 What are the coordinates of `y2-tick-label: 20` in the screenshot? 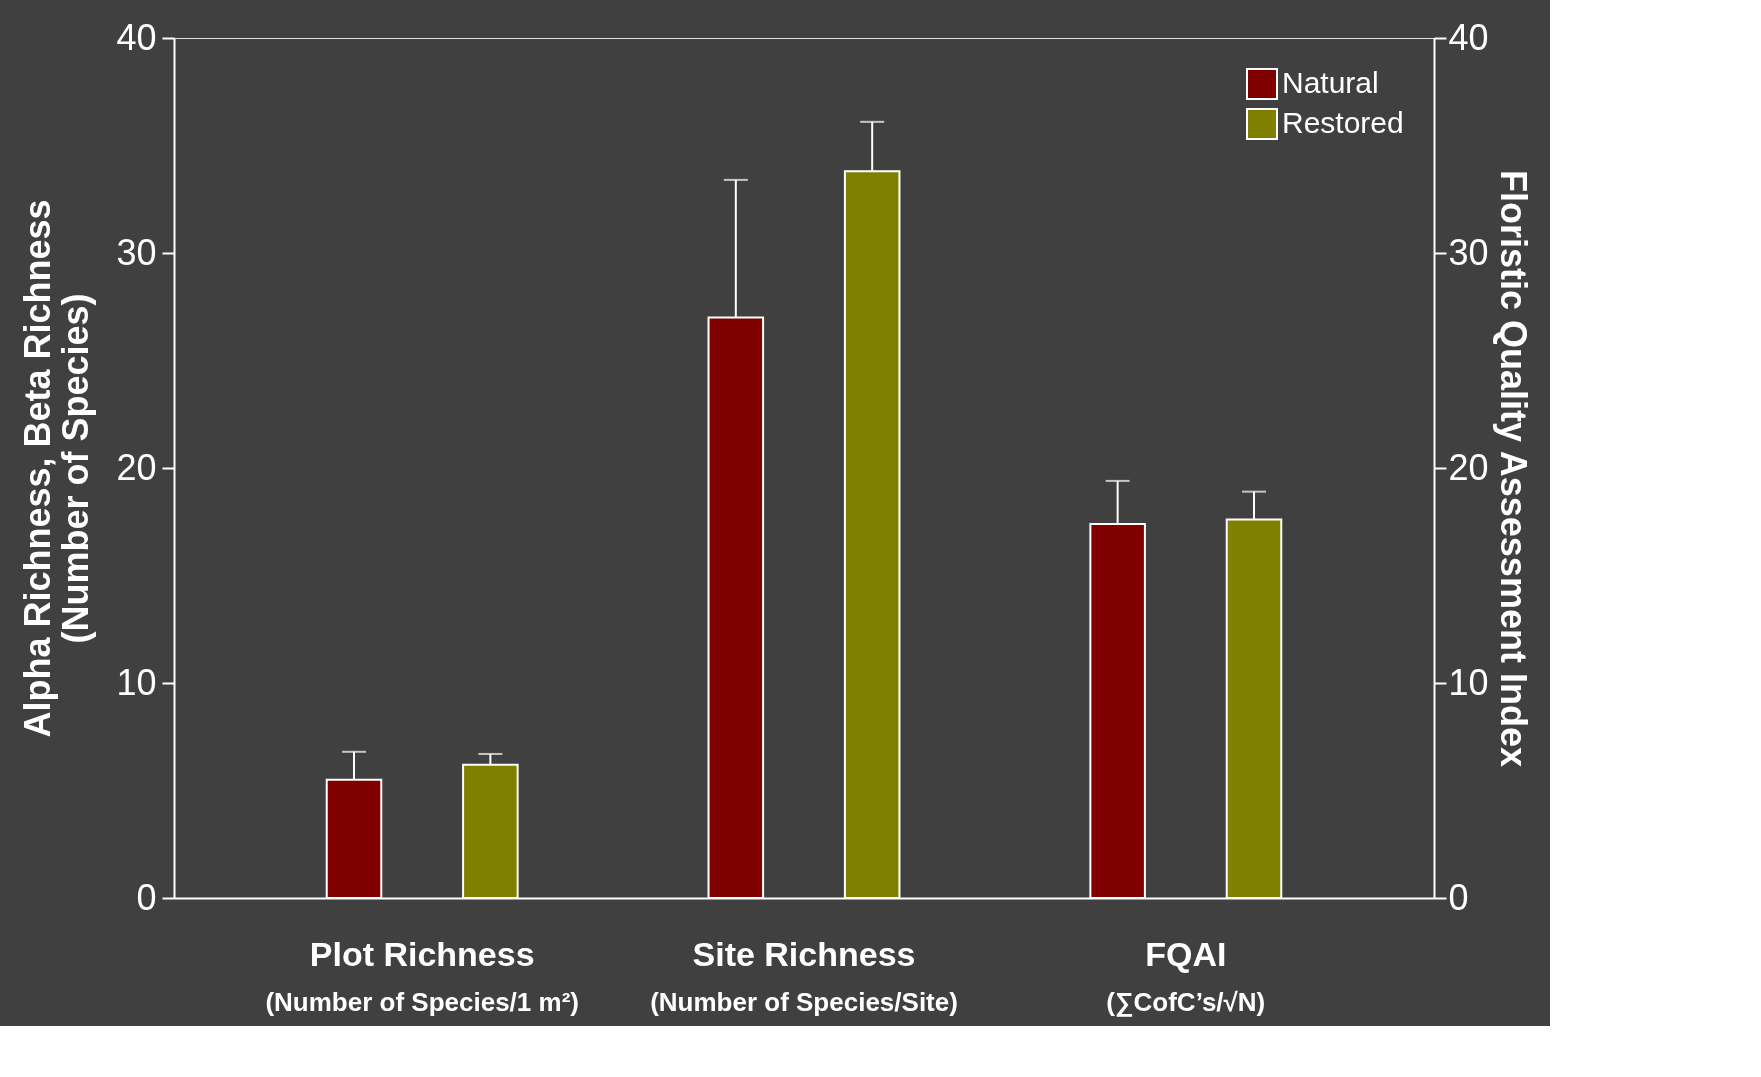 It's located at (1468, 467).